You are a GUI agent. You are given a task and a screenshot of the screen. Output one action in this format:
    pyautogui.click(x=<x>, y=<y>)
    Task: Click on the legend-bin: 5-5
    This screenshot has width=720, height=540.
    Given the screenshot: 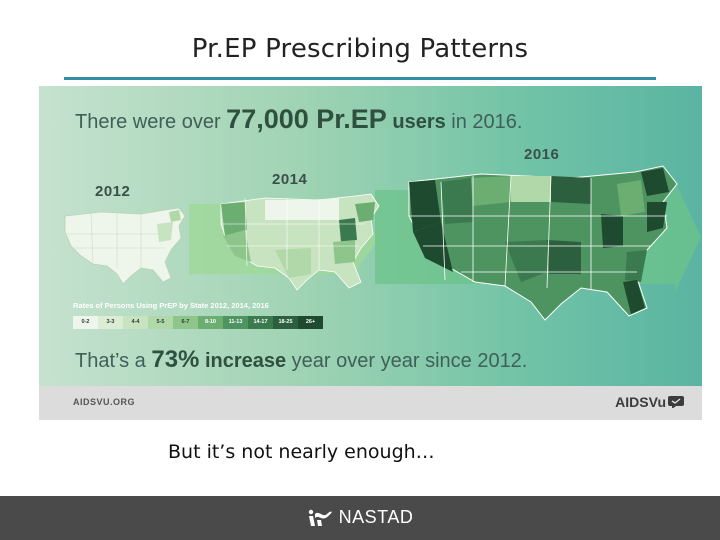 What is the action you would take?
    pyautogui.click(x=160, y=322)
    